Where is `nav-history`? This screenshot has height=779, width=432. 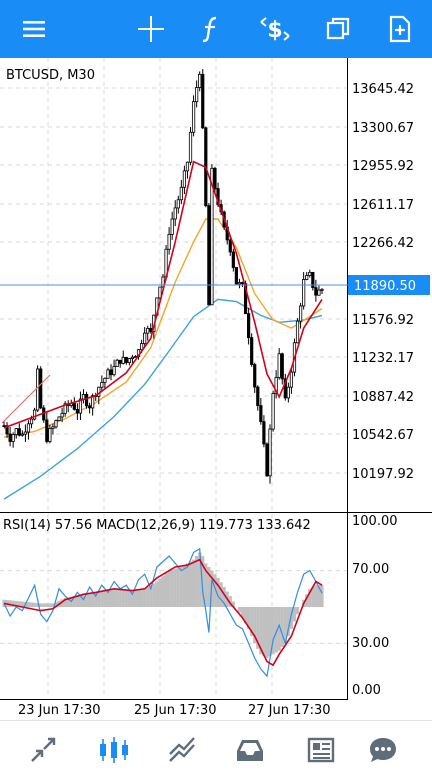
nav-history is located at coordinates (250, 750).